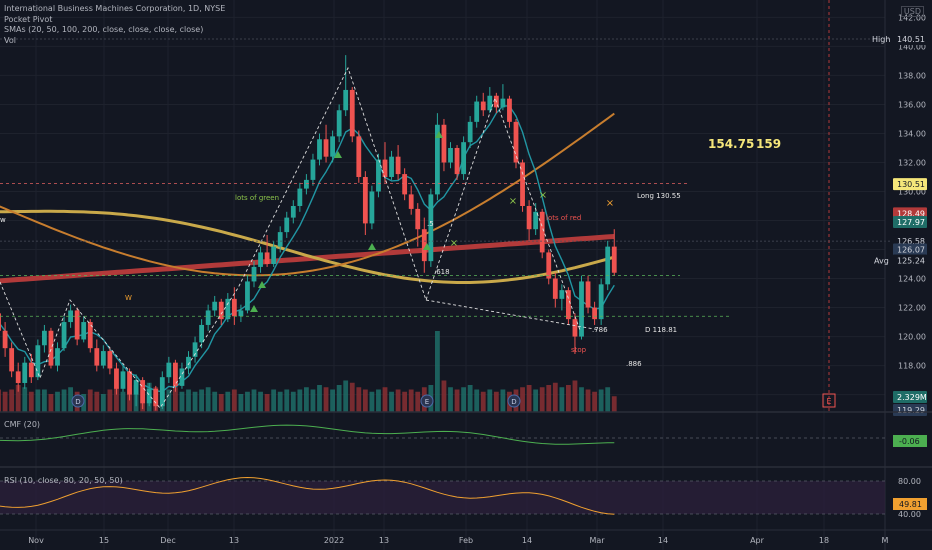  What do you see at coordinates (829, 400) in the screenshot?
I see `earnings-event-box` at bounding box center [829, 400].